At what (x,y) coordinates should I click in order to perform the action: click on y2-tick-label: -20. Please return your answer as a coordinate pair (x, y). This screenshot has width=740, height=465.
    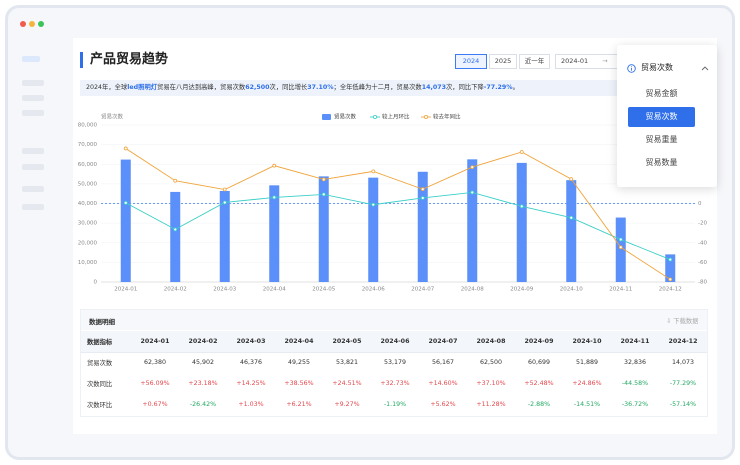
    Looking at the image, I should click on (702, 224).